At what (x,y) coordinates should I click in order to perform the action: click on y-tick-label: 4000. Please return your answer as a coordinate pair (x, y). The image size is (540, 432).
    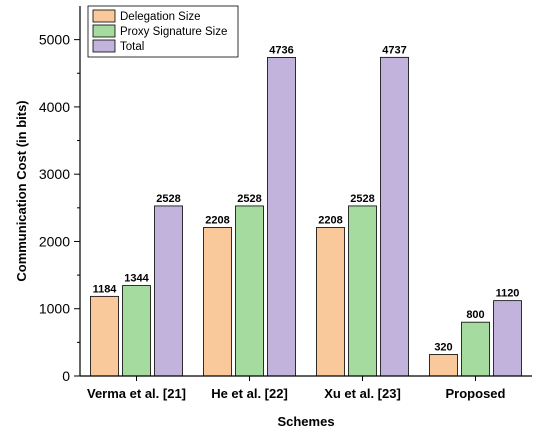
    Looking at the image, I should click on (54, 107).